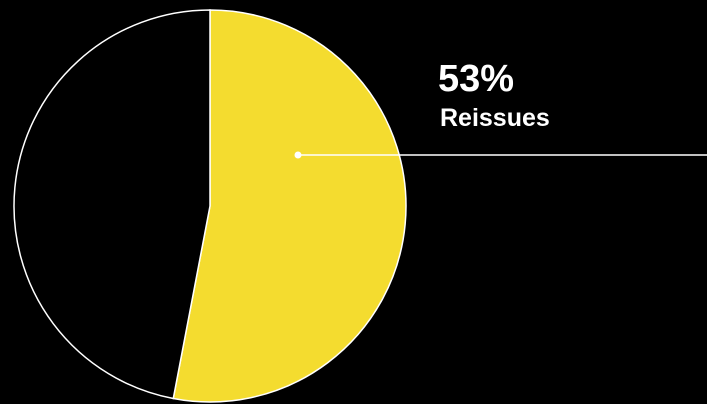 The height and width of the screenshot is (404, 707). I want to click on slice-label: Reissues, so click(495, 118).